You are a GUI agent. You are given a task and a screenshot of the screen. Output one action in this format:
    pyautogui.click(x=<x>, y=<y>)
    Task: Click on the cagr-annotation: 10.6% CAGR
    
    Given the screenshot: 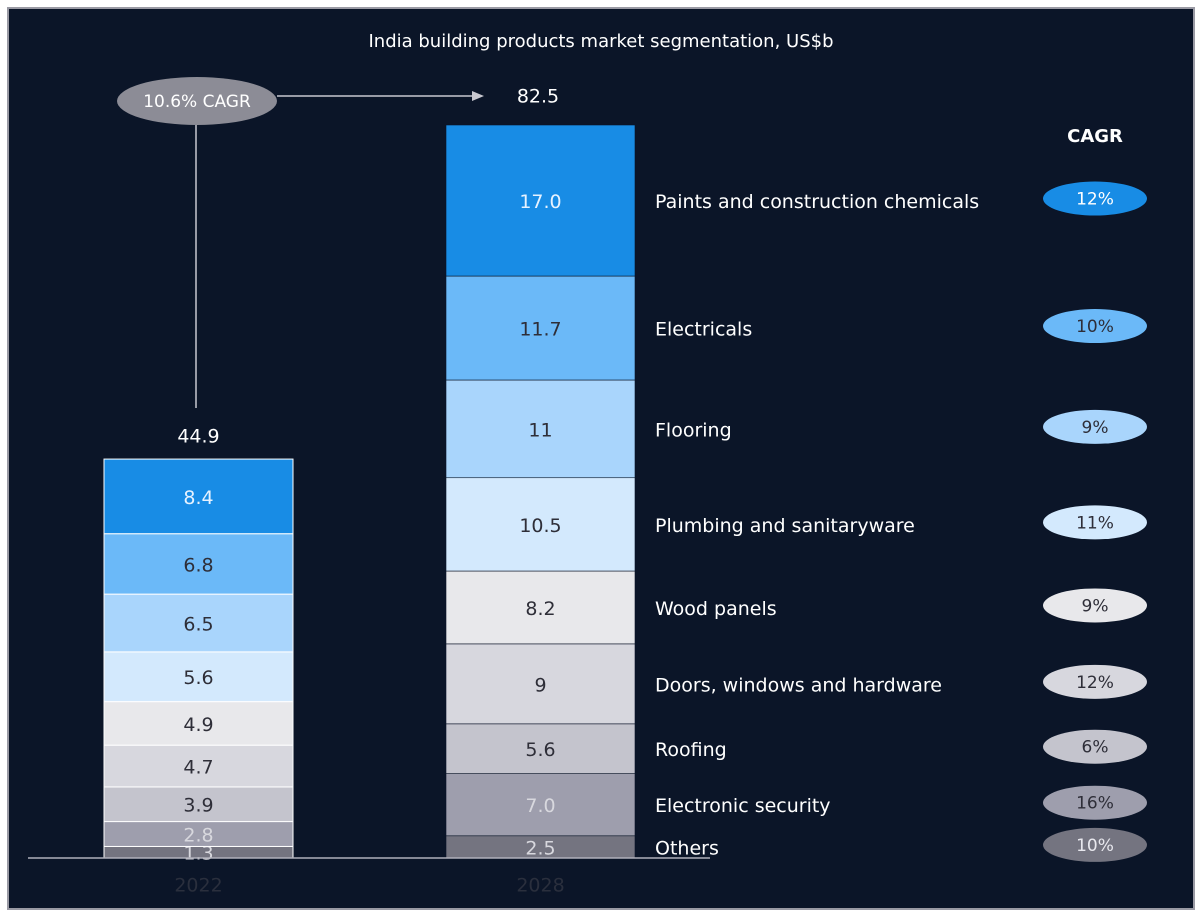 What is the action you would take?
    pyautogui.click(x=197, y=102)
    